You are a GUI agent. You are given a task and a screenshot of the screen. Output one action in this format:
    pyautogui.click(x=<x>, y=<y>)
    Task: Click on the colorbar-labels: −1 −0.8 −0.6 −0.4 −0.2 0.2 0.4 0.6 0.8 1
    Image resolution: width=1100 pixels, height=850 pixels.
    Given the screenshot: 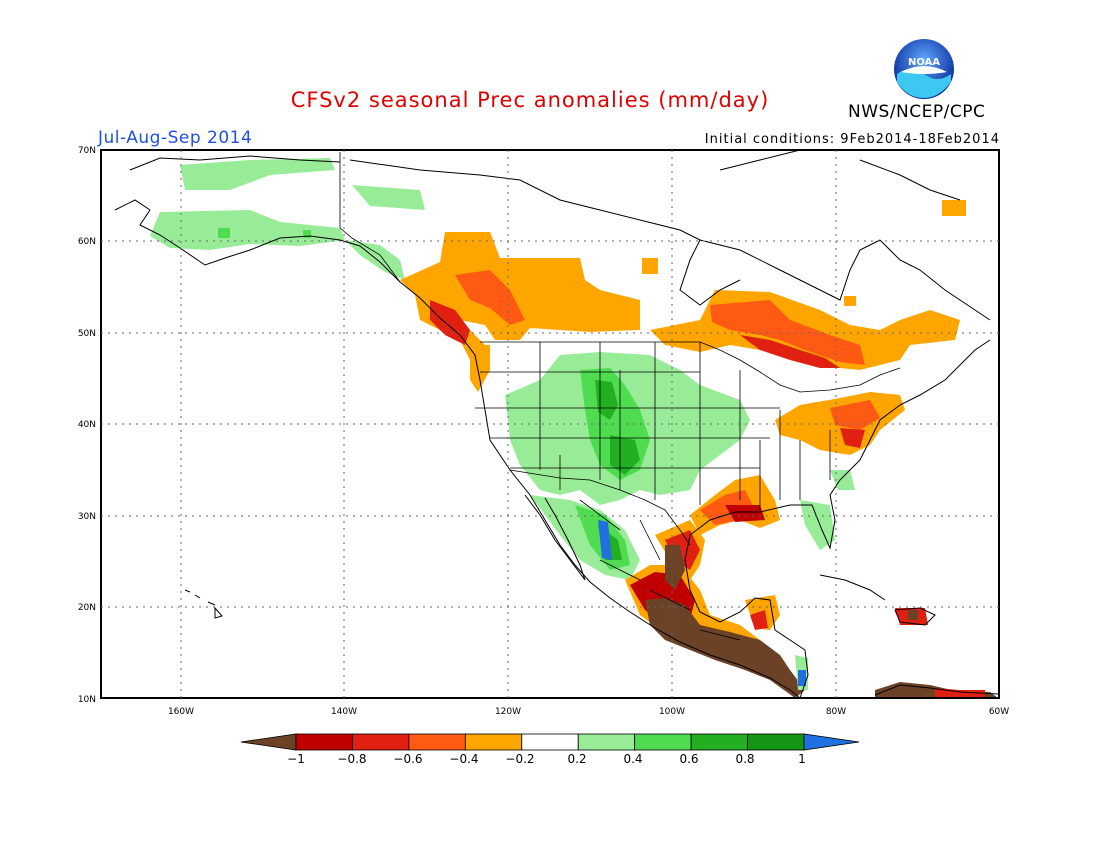 What is the action you would take?
    pyautogui.click(x=546, y=759)
    